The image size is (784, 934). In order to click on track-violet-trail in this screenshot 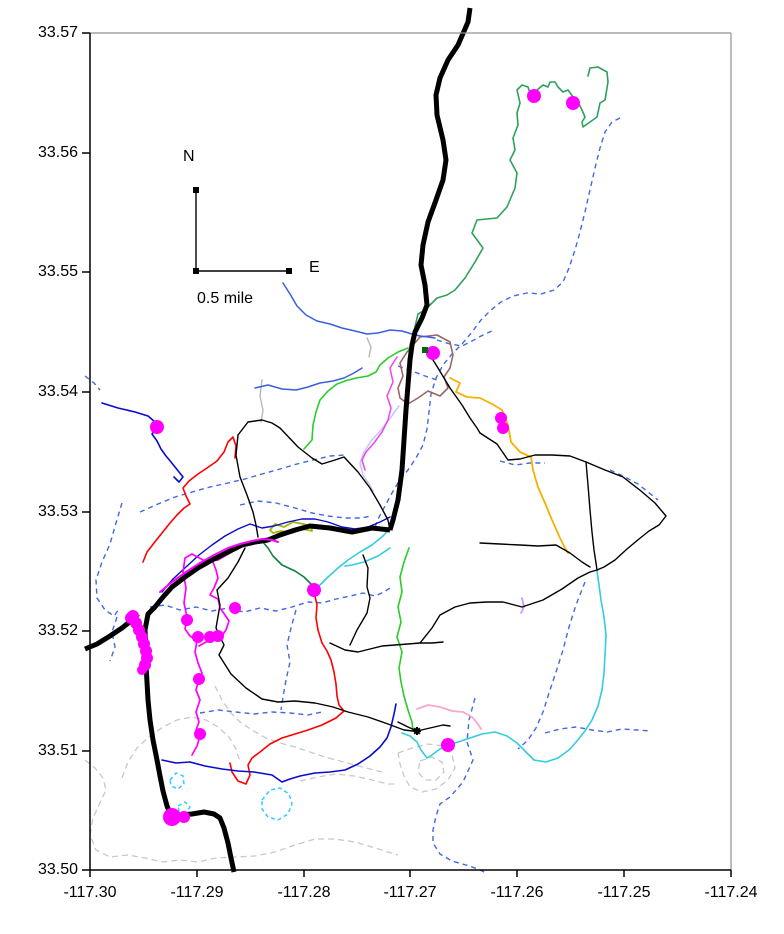, I will do `click(379, 413)`.